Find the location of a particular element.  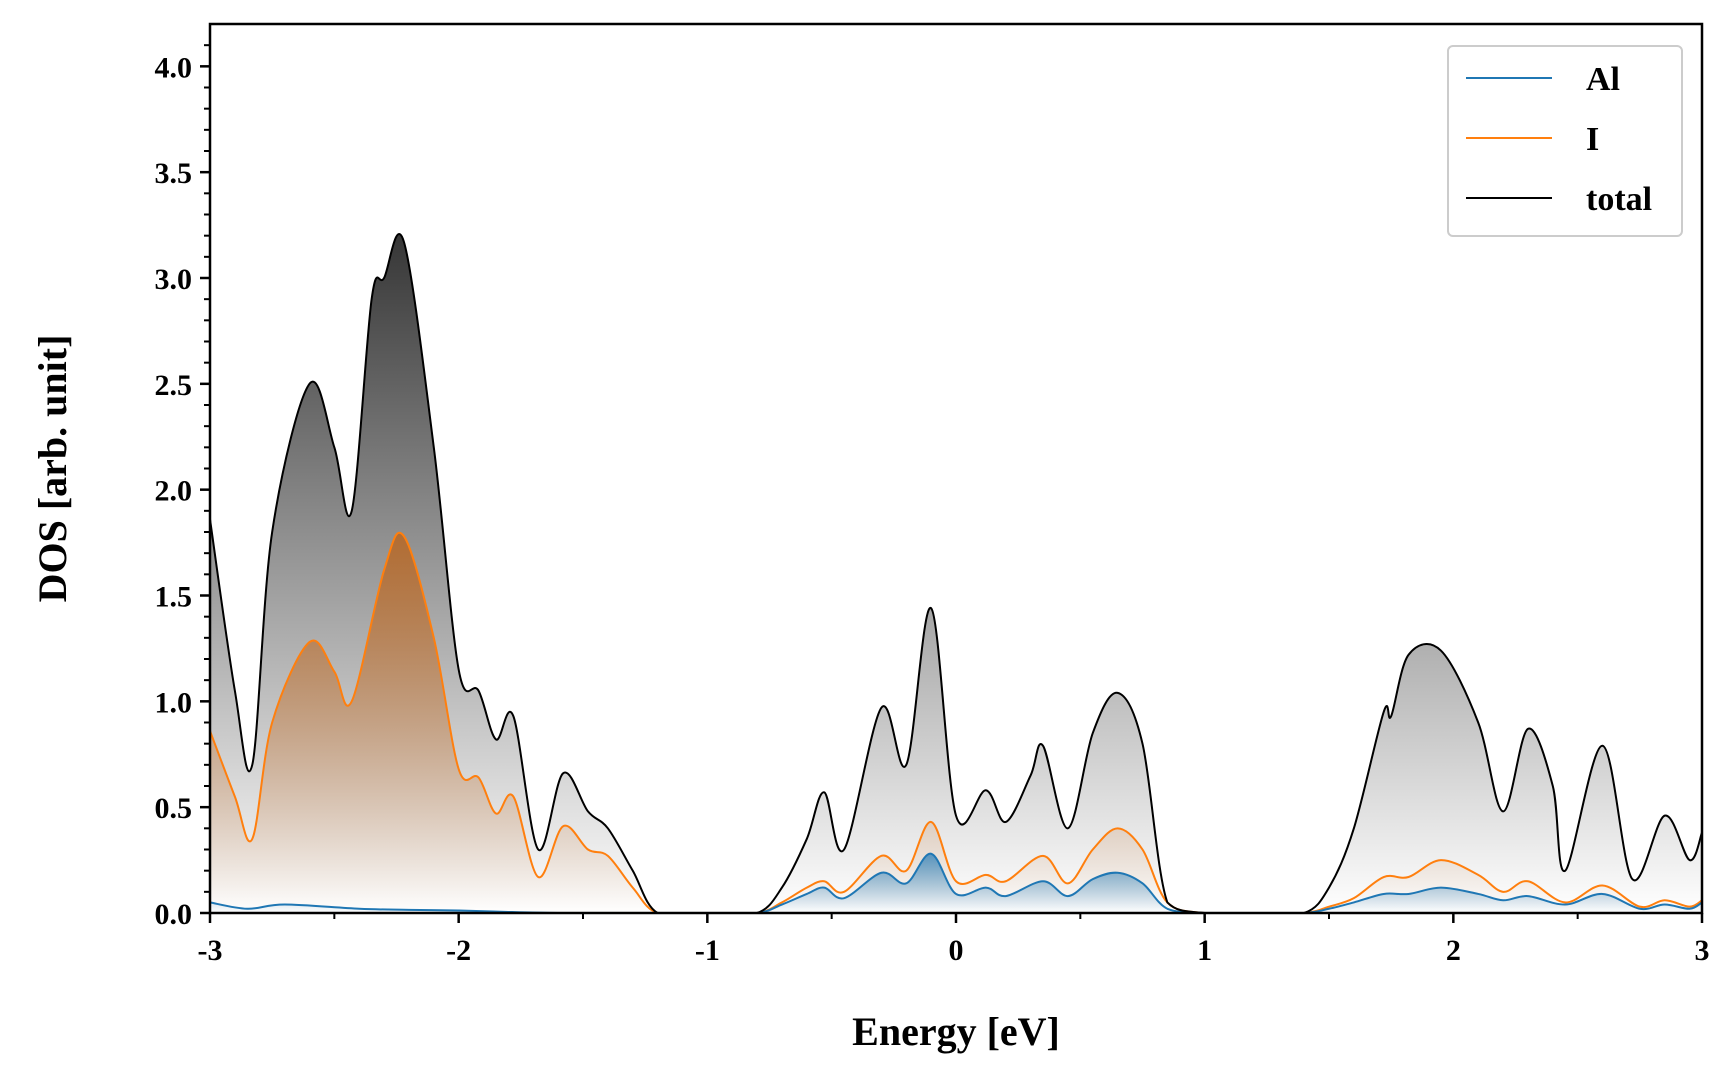

y-axis: 0.0 0.5 1.0 1.5 2.0 2.5 3.0 3.5 4.0 is located at coordinates (182, 487).